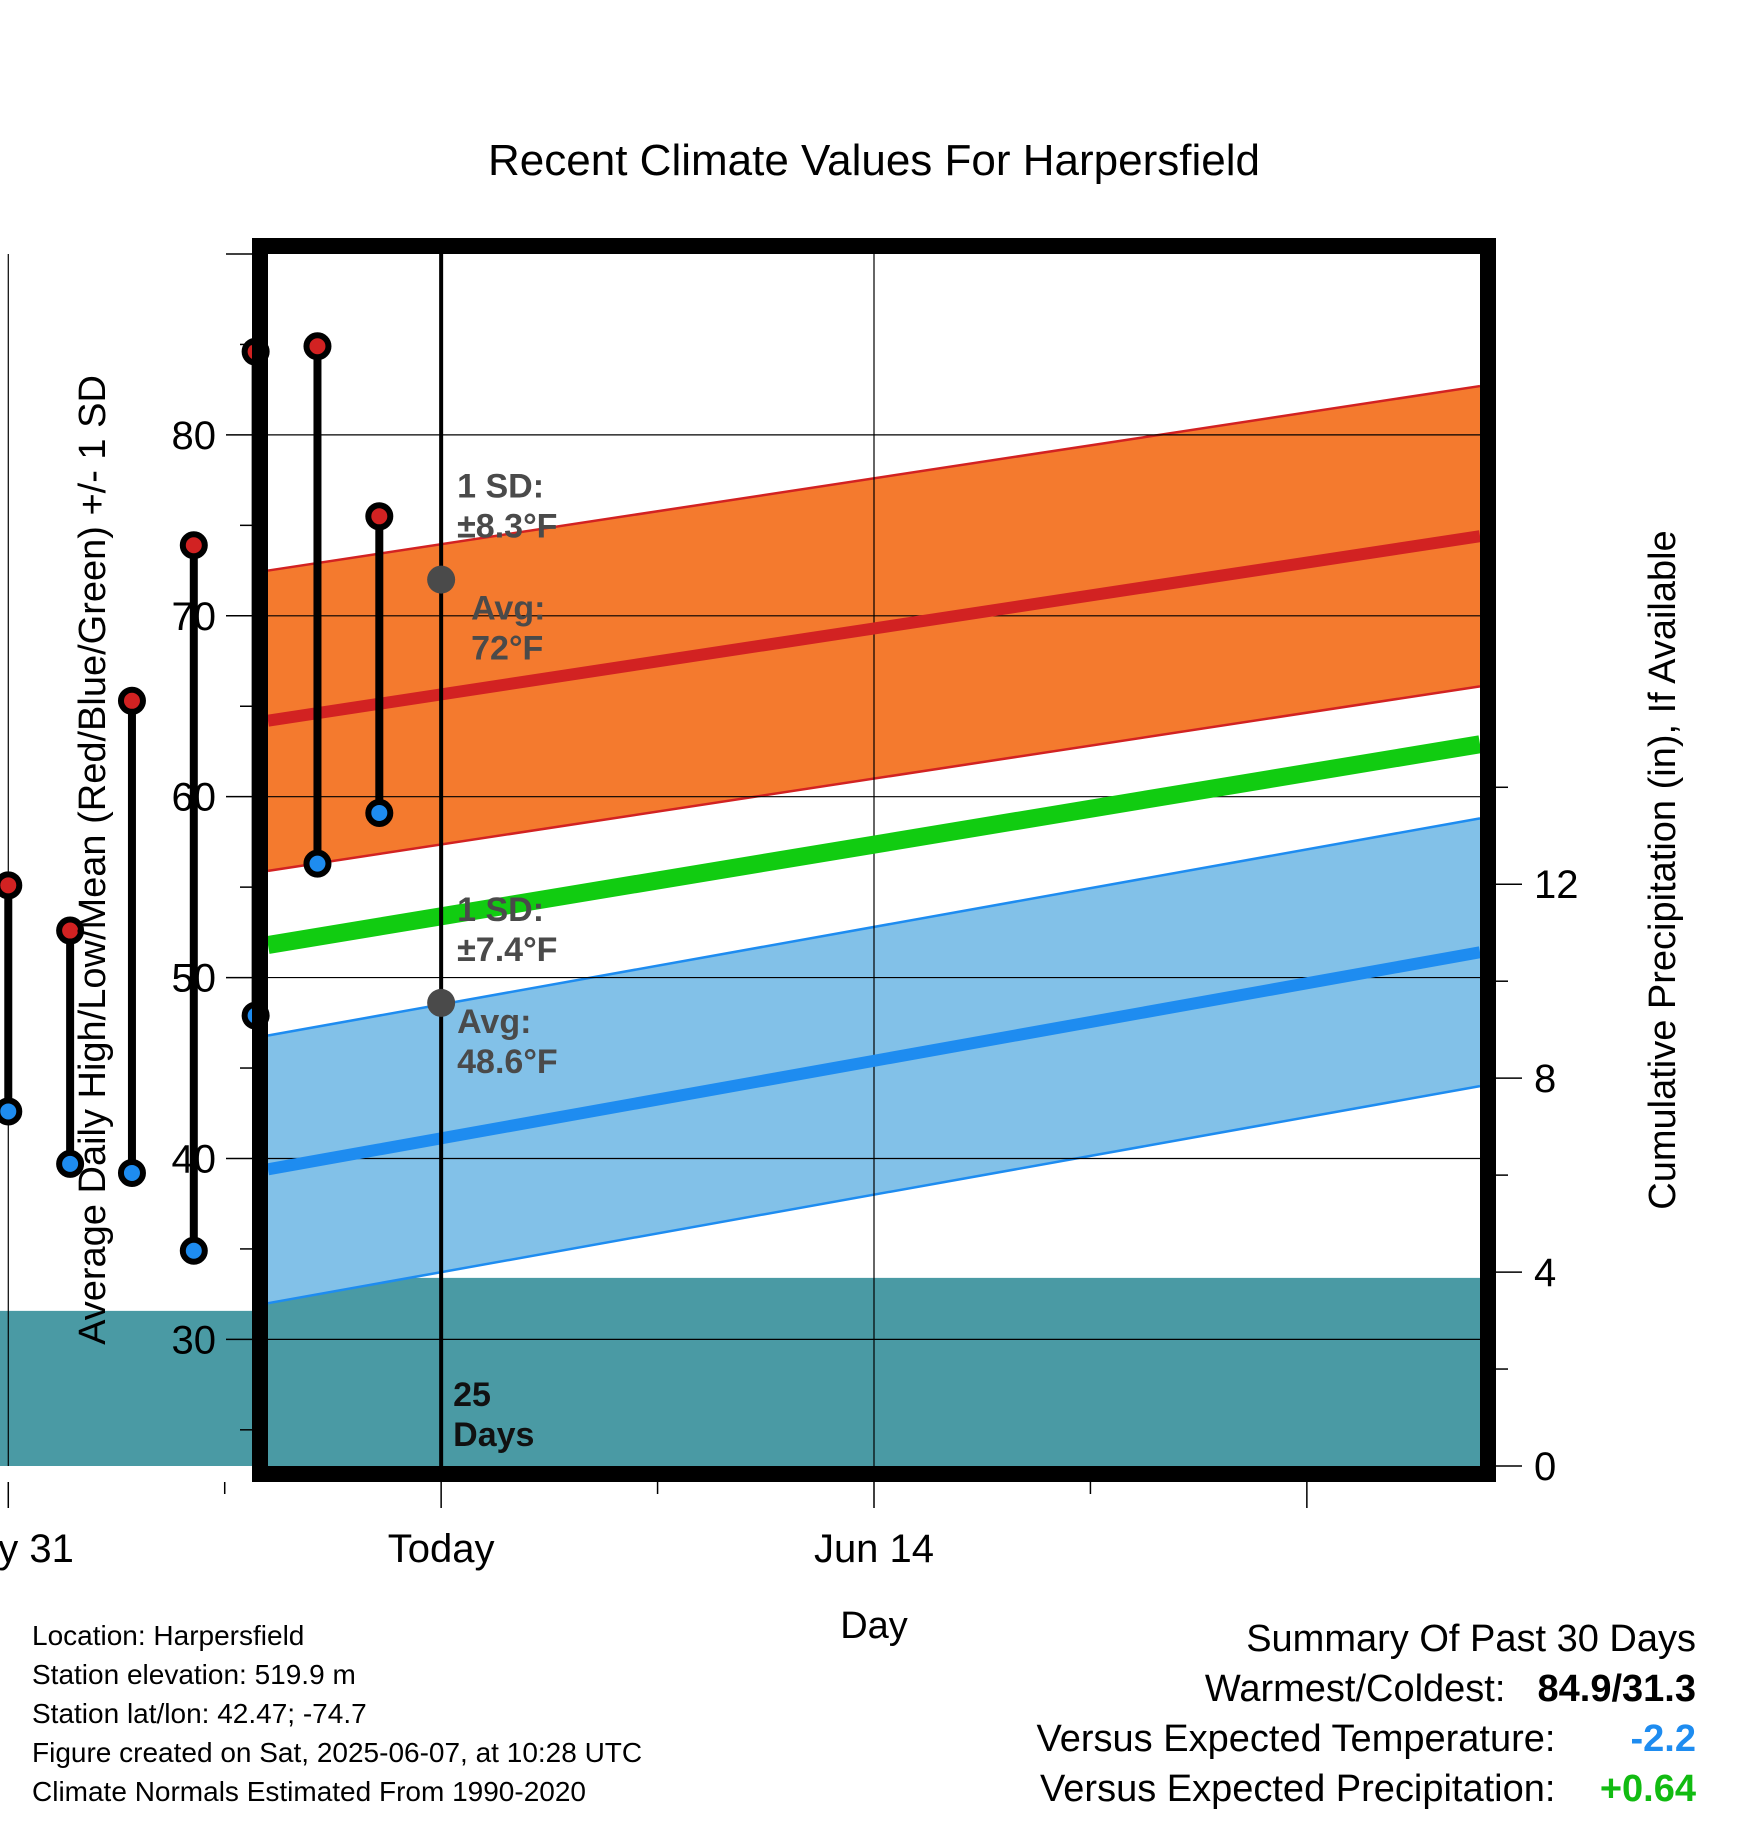 The width and height of the screenshot is (1748, 1828). What do you see at coordinates (507, 527) in the screenshot?
I see `high-sd-value: ±8.3°F` at bounding box center [507, 527].